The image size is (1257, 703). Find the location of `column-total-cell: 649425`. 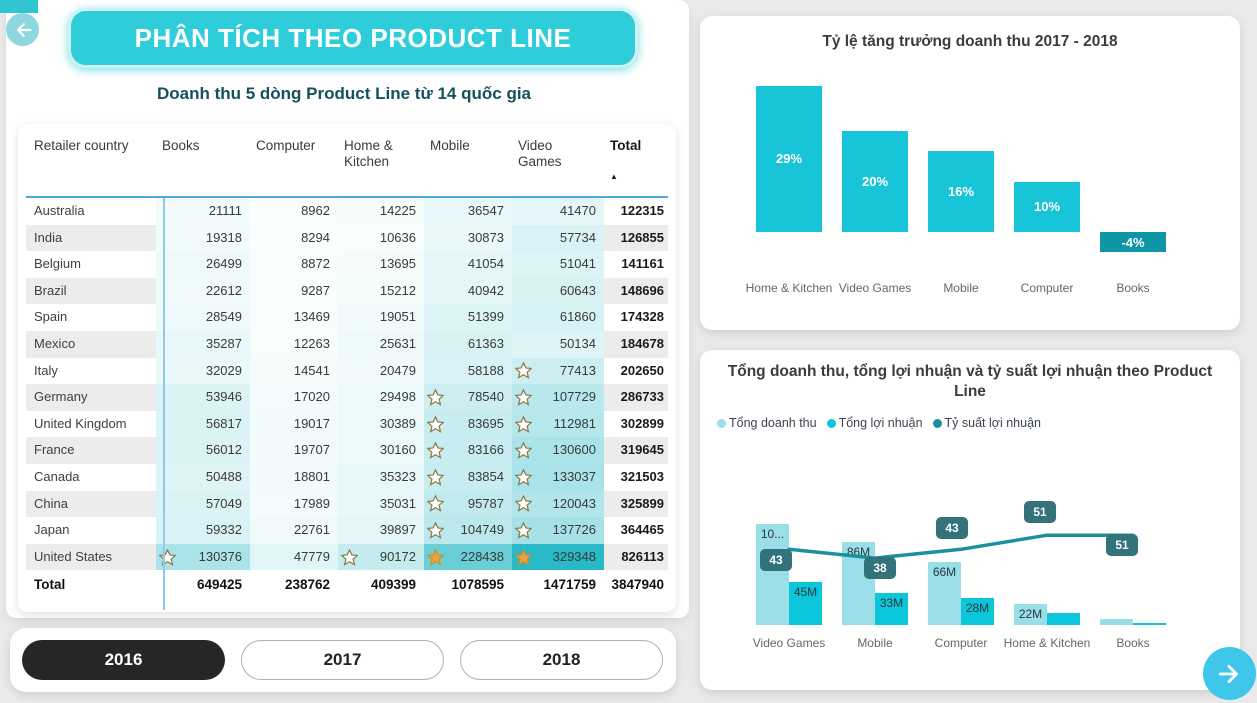

column-total-cell: 649425 is located at coordinates (203, 585).